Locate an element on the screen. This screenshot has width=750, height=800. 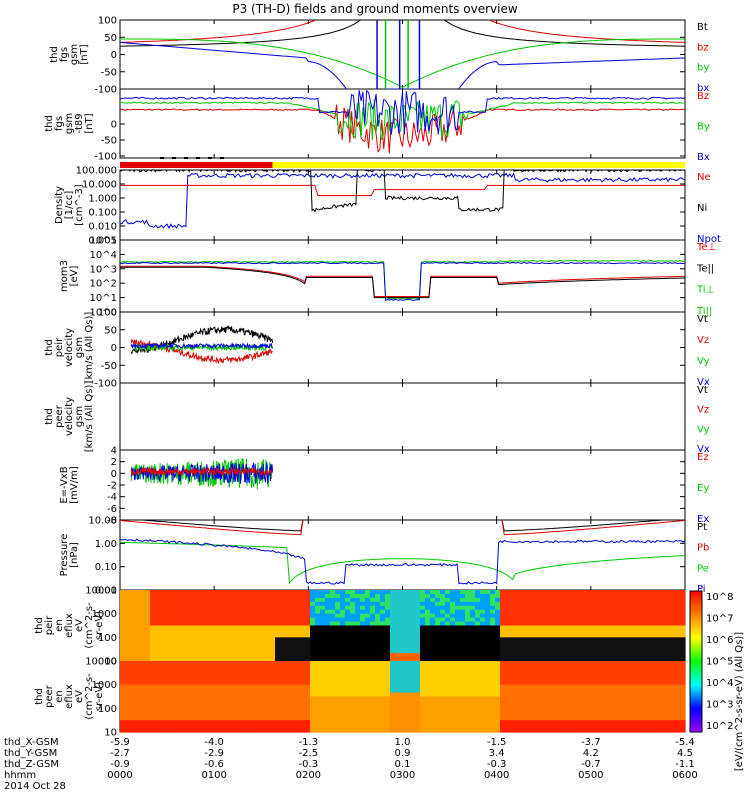
legend-peir-velocity-Vy: Vy is located at coordinates (703, 361).